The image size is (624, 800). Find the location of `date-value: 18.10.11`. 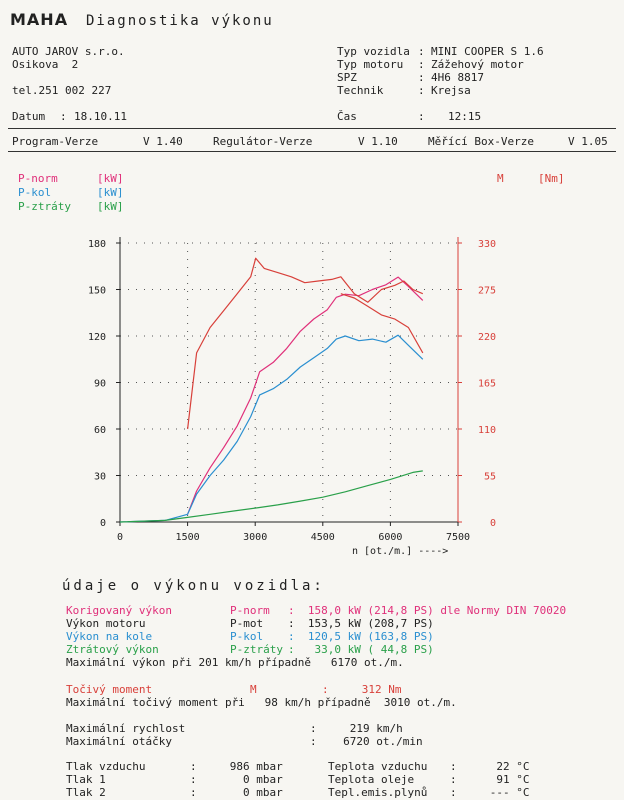

date-value: 18.10.11 is located at coordinates (100, 116).